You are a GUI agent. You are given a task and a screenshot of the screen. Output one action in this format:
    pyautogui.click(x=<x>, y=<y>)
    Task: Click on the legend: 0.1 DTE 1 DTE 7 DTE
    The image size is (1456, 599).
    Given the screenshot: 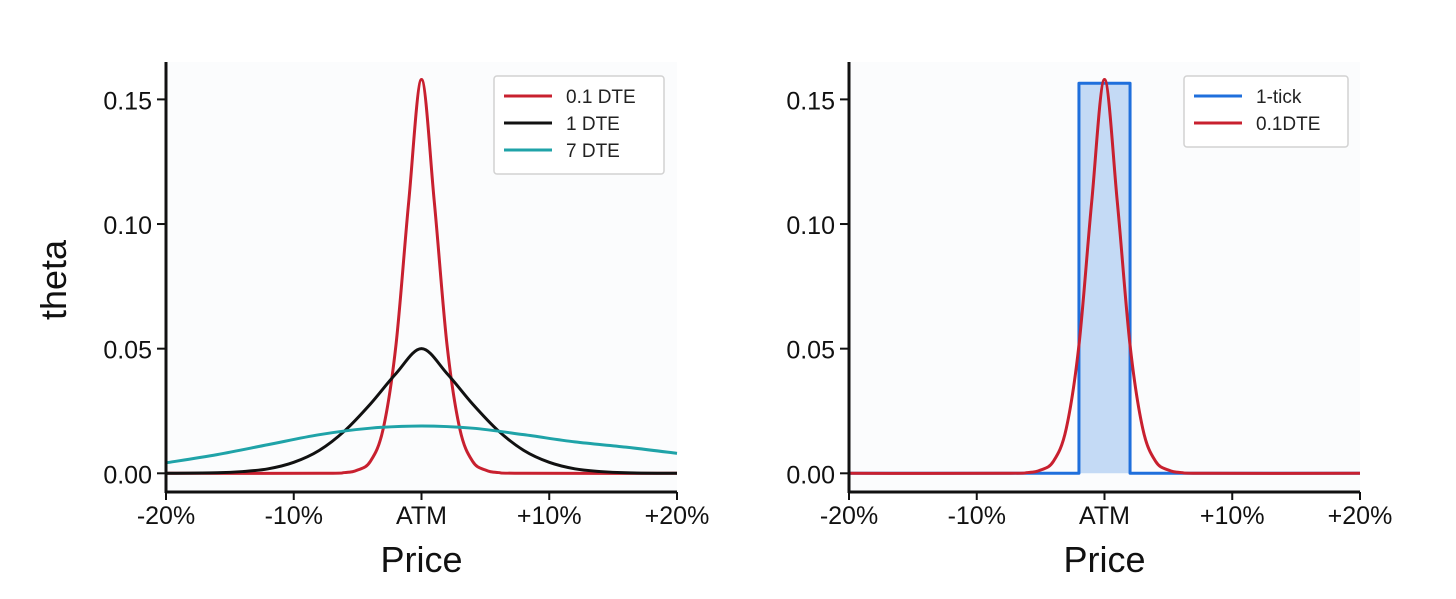 What is the action you would take?
    pyautogui.click(x=579, y=125)
    